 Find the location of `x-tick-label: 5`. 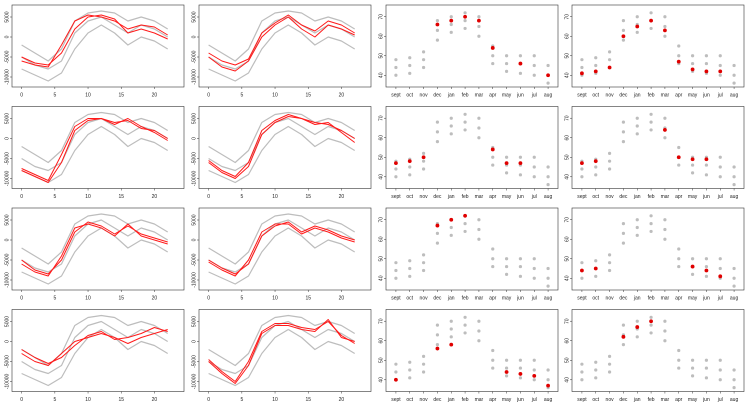

x-tick-label: 5 is located at coordinates (241, 197).